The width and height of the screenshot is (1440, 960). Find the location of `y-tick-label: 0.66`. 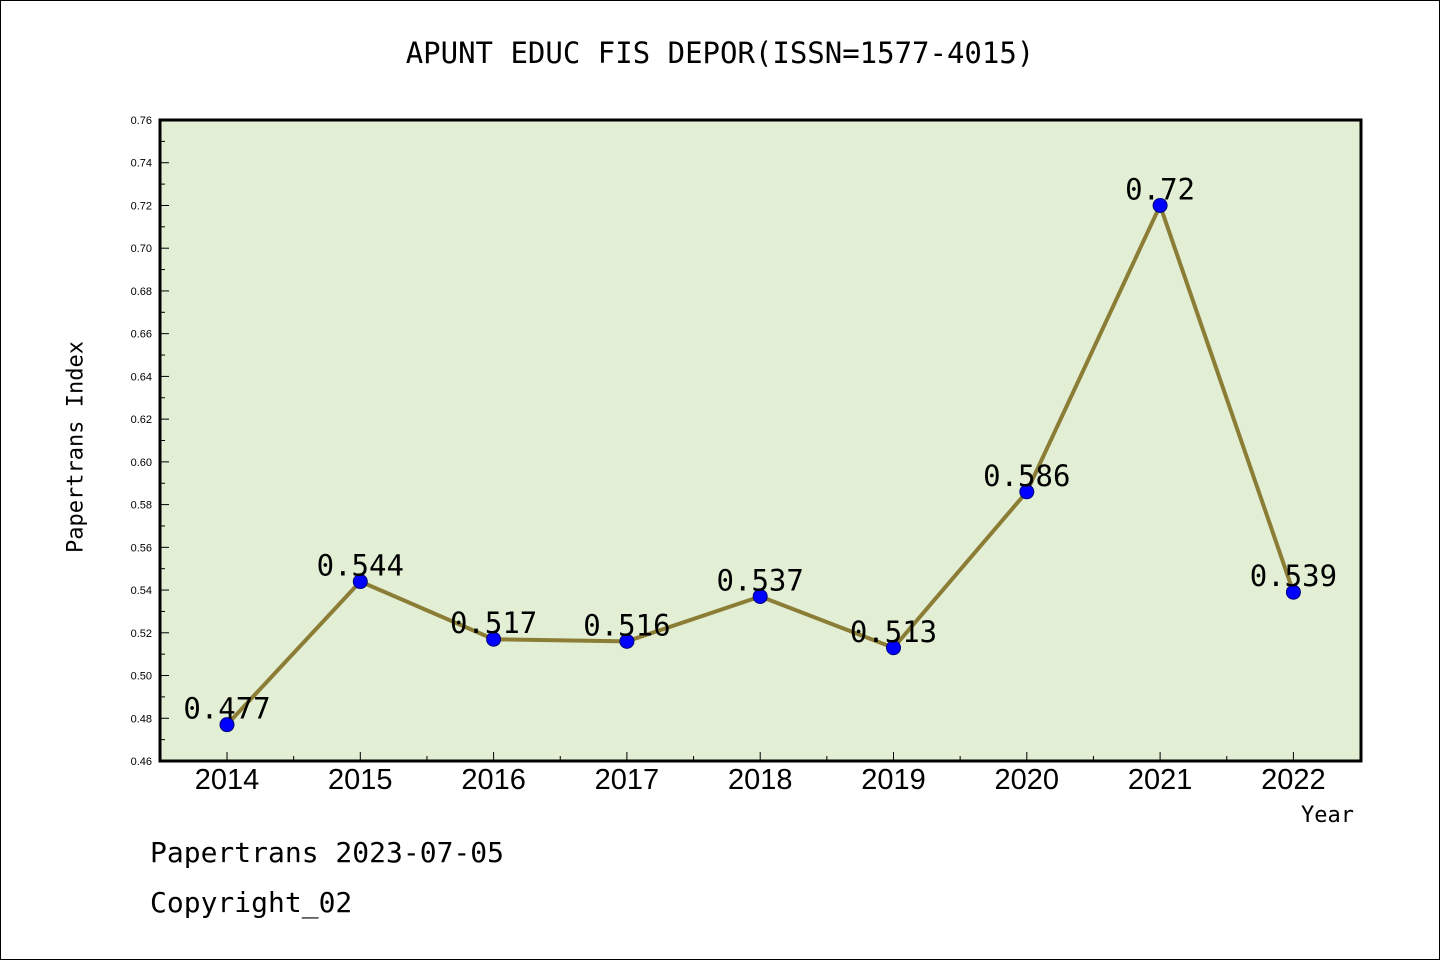

y-tick-label: 0.66 is located at coordinates (141, 335).